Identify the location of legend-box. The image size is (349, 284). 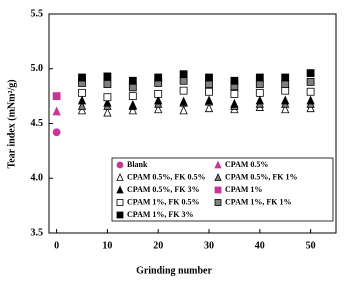
(222, 189).